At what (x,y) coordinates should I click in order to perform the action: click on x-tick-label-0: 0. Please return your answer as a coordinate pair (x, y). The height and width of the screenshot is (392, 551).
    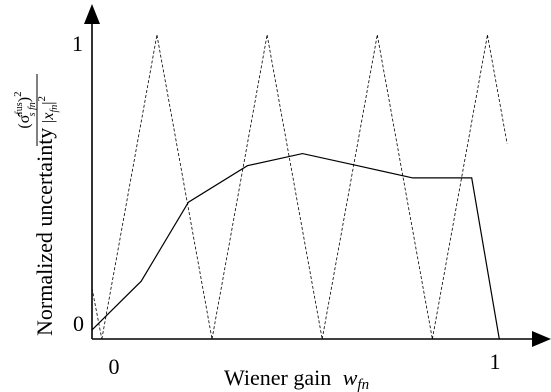
    Looking at the image, I should click on (114, 366).